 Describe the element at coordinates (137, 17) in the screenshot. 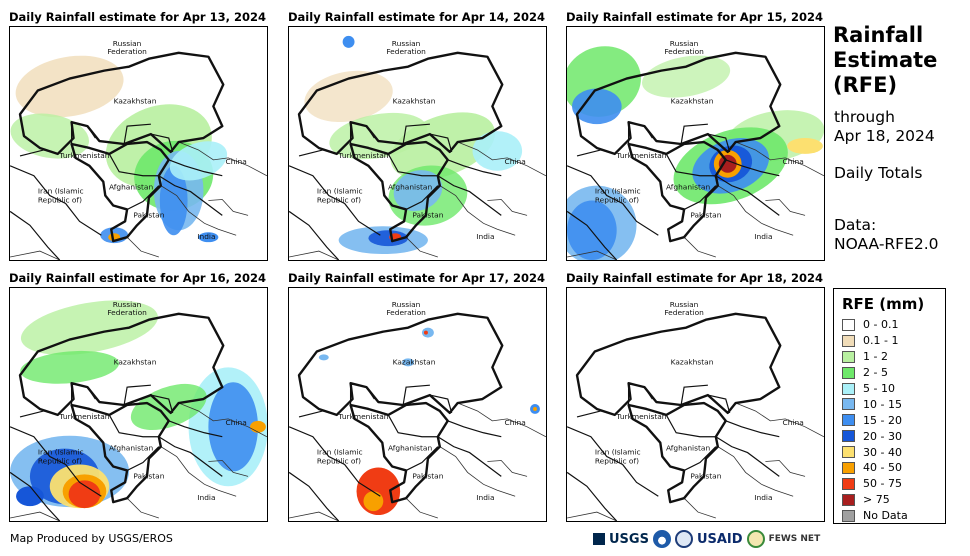

I see `panel-title-apr13: Daily Rainfall estimate for Apr 13, 2024` at that location.